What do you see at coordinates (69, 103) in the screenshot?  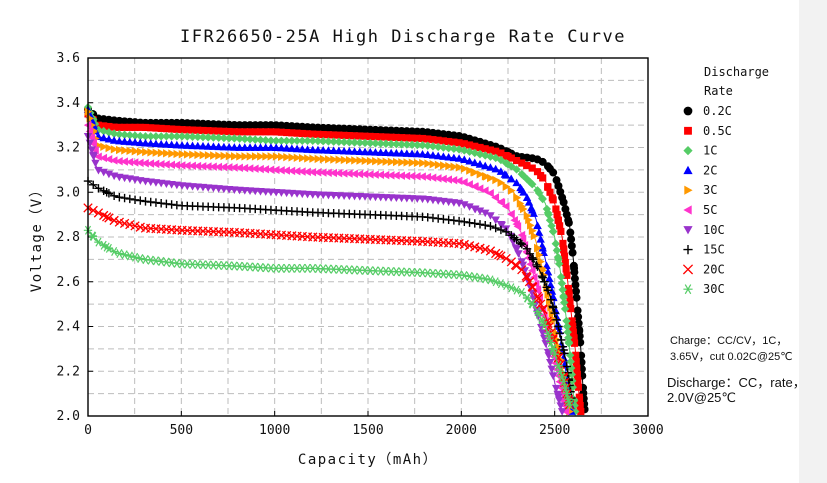 I see `y-tick-label: 3.4` at bounding box center [69, 103].